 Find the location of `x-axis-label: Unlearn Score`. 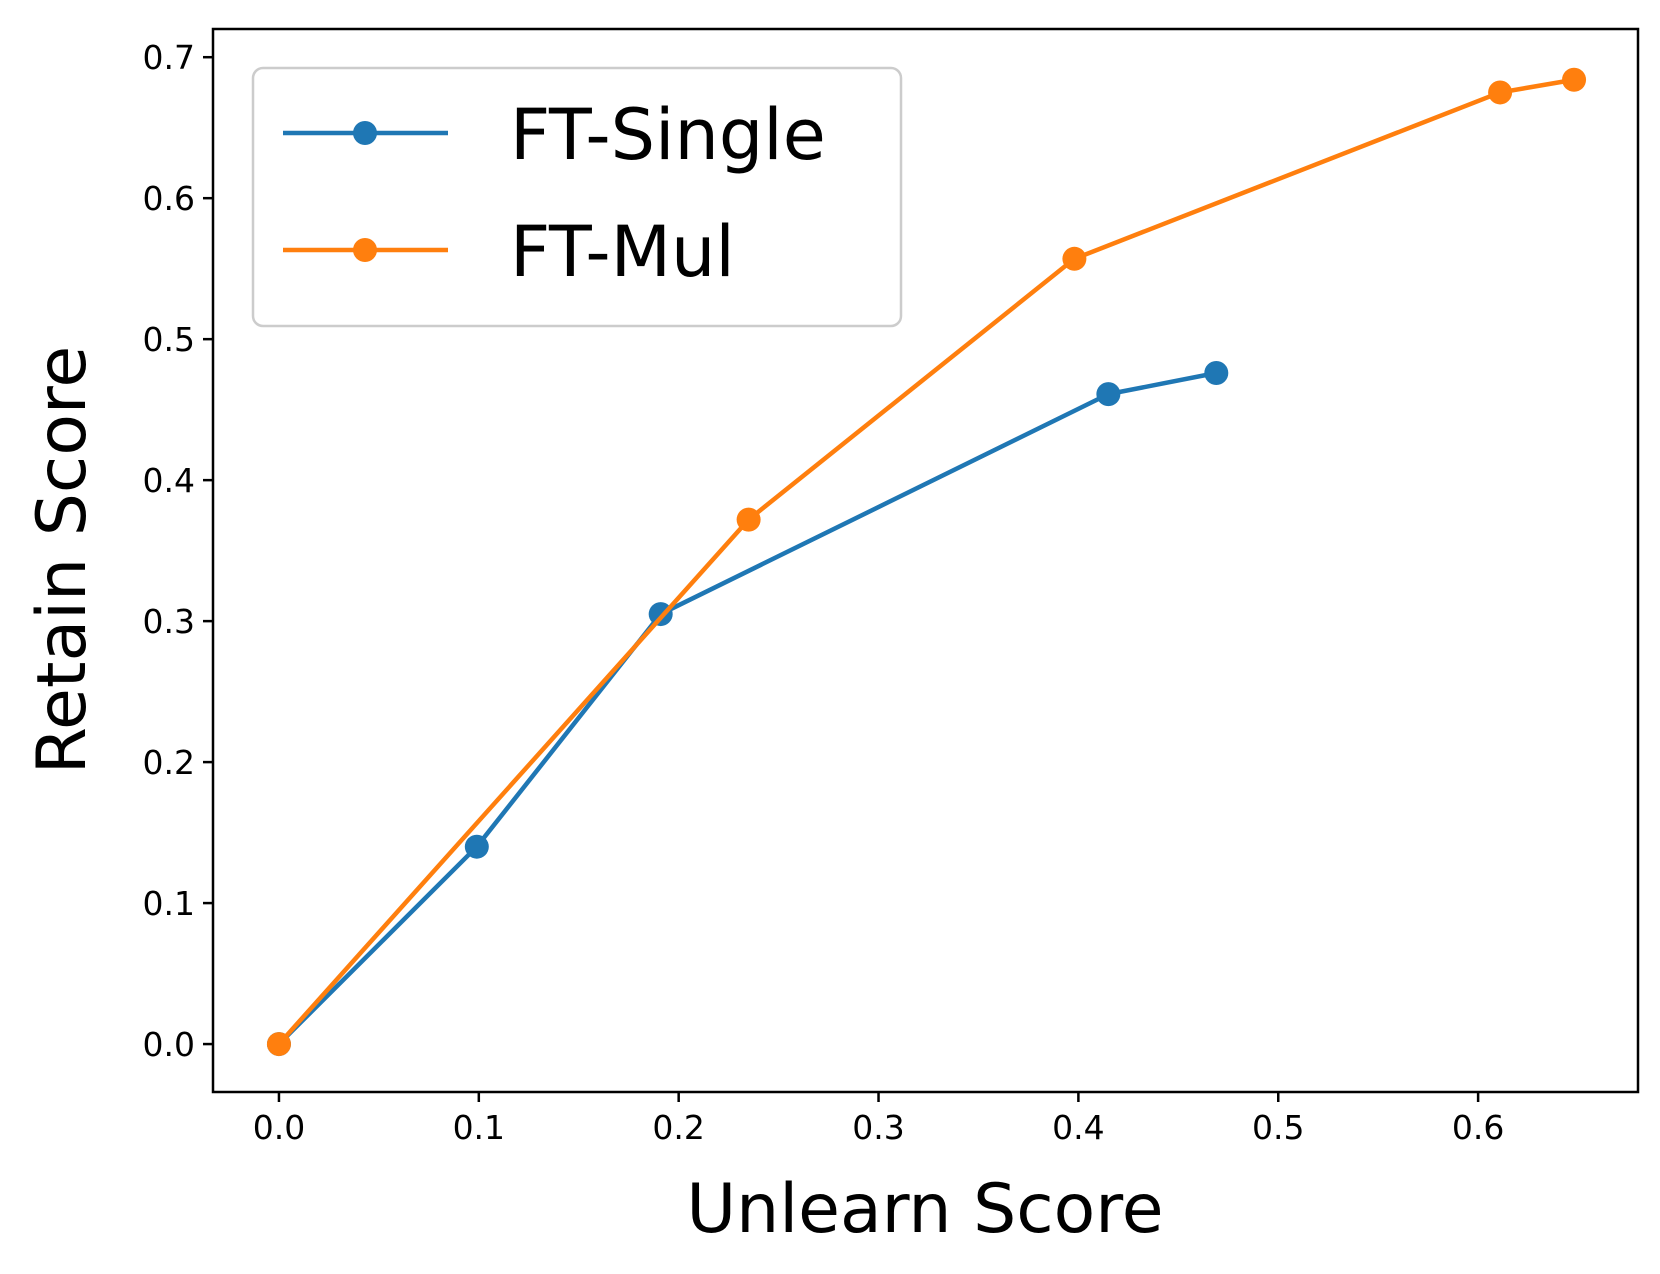

x-axis-label: Unlearn Score is located at coordinates (924, 1209).